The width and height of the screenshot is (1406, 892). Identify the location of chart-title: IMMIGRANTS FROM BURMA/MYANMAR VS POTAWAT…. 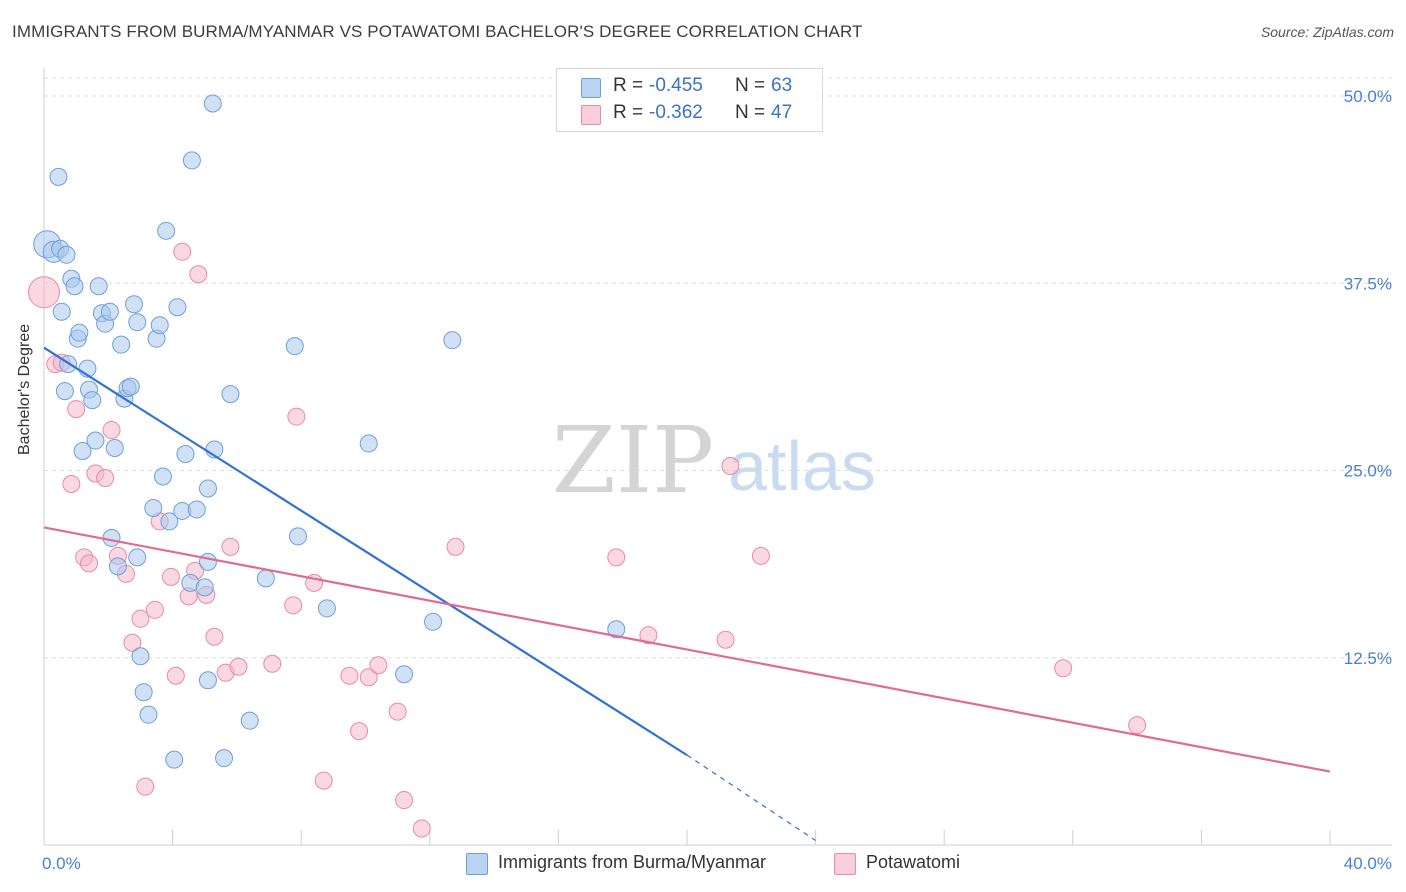
(437, 31).